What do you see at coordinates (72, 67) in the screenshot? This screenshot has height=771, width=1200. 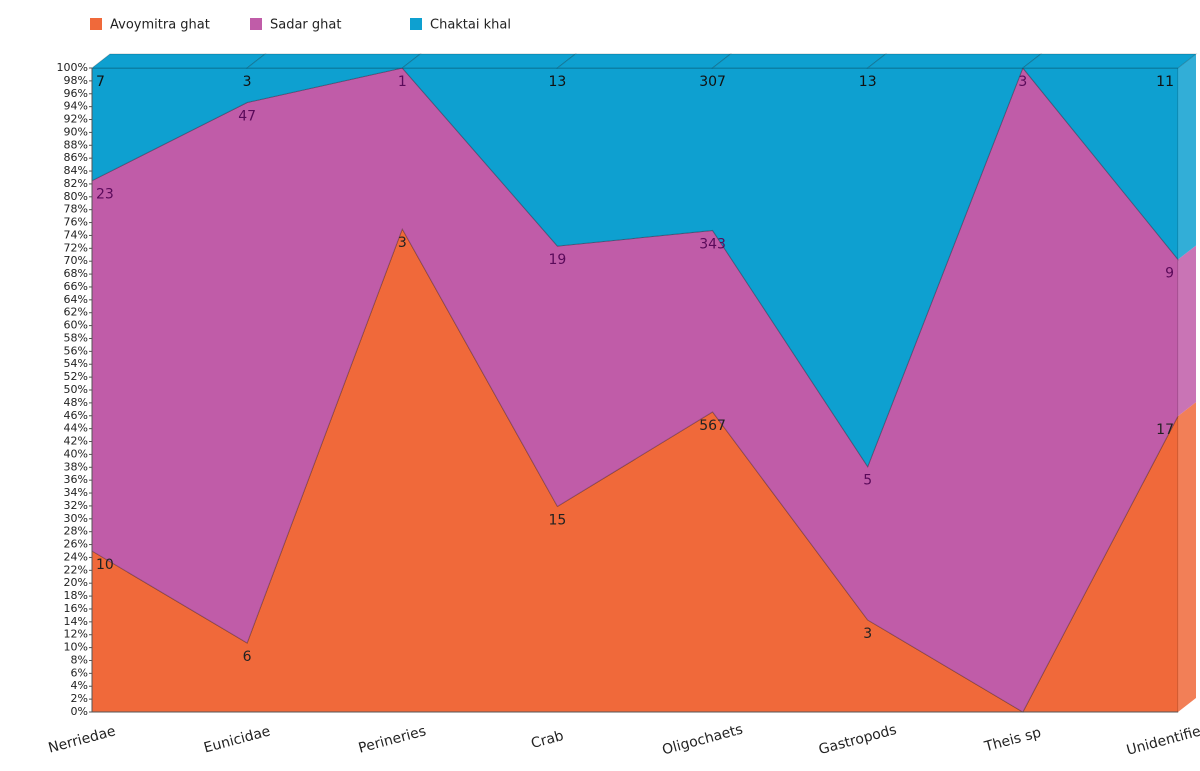 I see `y-tick-label: 100%` at bounding box center [72, 67].